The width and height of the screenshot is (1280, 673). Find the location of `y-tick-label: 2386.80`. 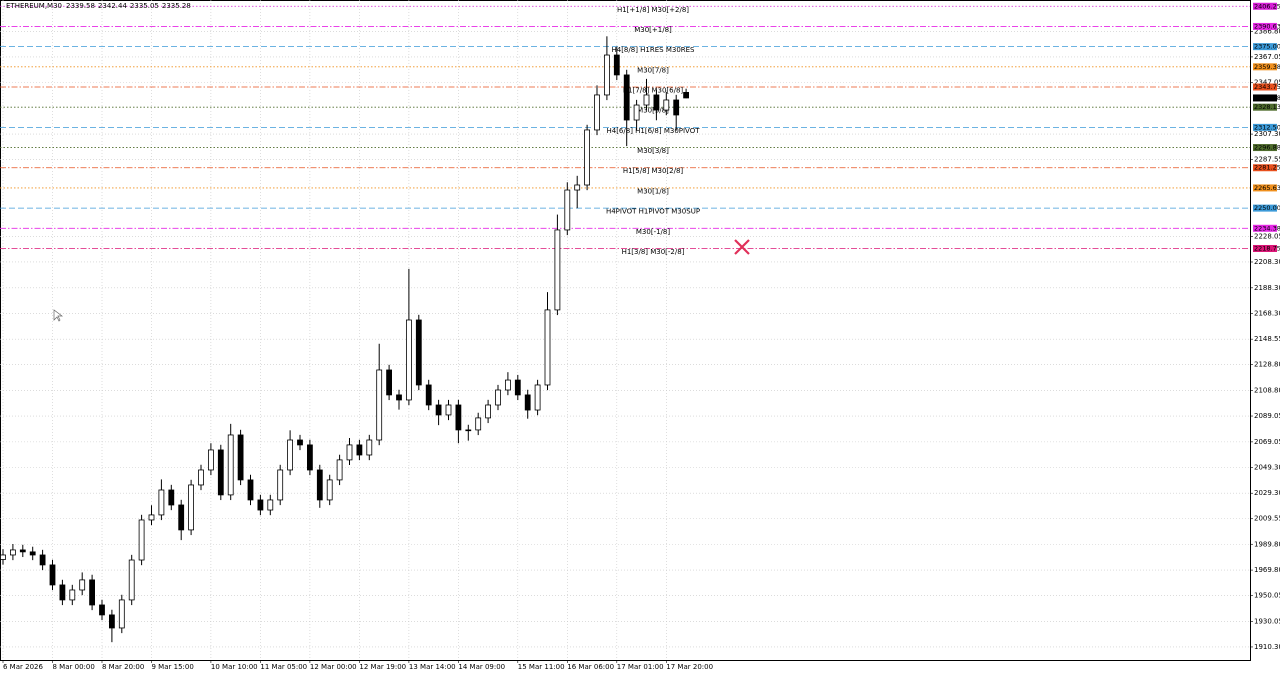

y-tick-label: 2386.80 is located at coordinates (1267, 31).